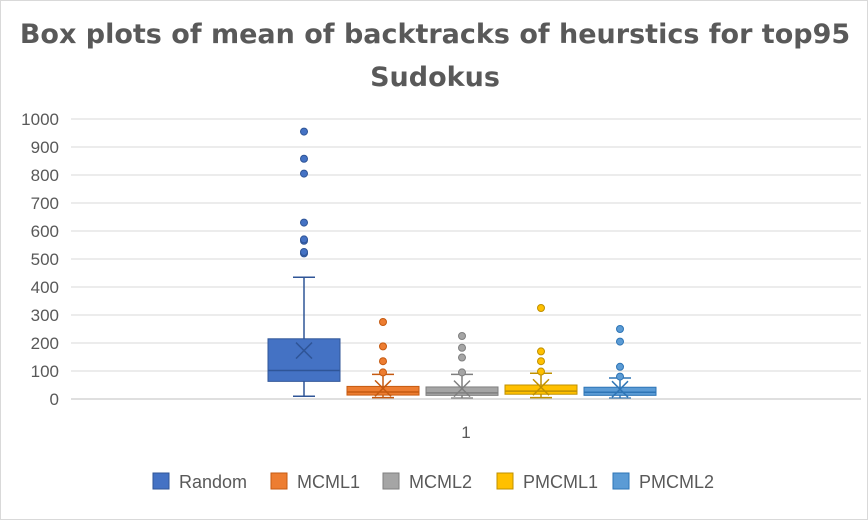 This screenshot has width=868, height=521. Describe the element at coordinates (45, 175) in the screenshot. I see `y-tick-label: 800` at that location.